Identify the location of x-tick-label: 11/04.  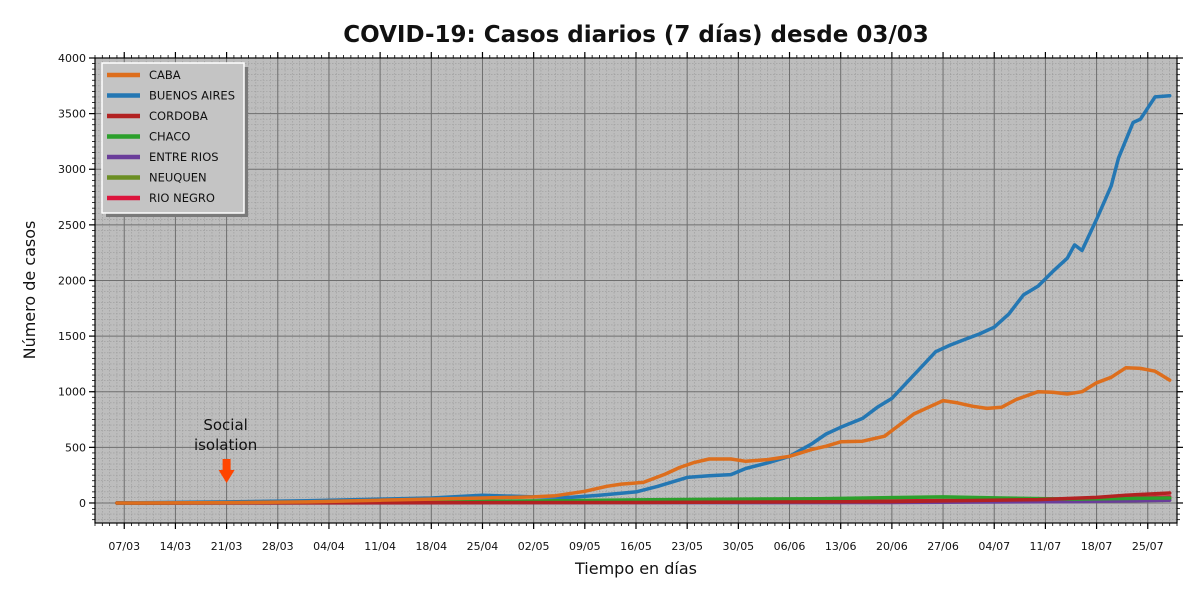
(380, 546).